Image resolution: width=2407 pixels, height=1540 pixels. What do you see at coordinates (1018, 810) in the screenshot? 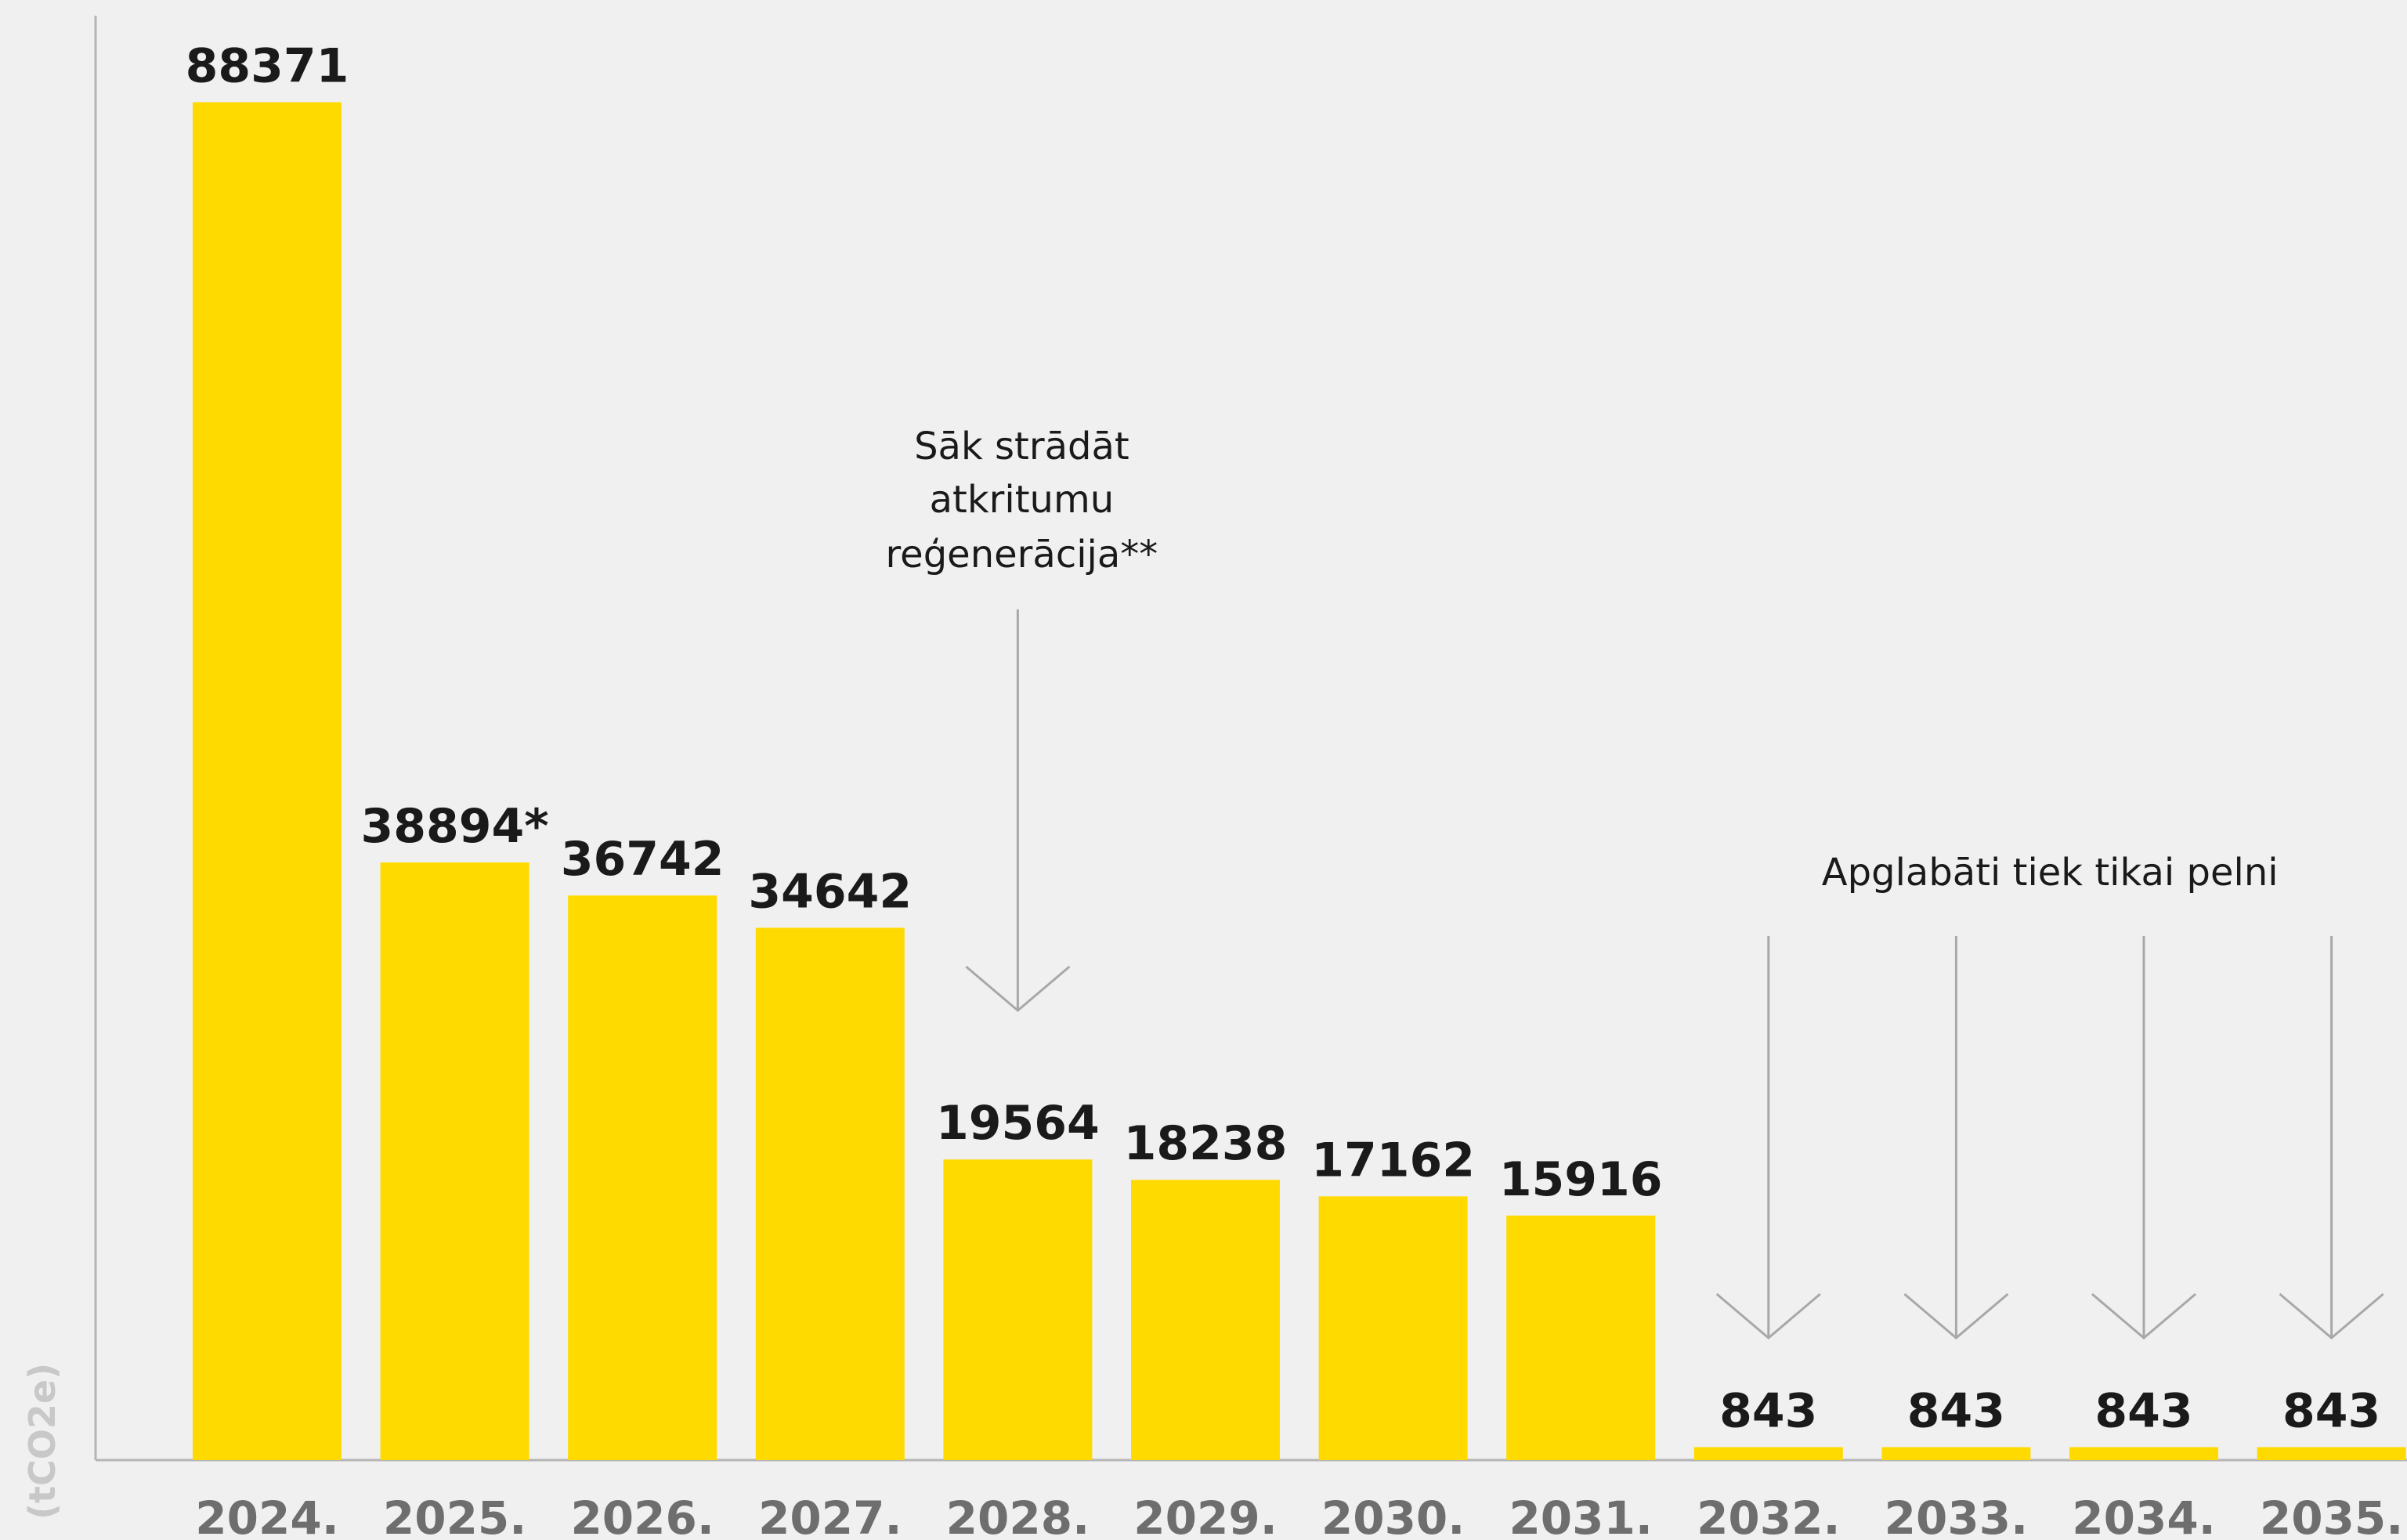
I see `annotation-1-arrow` at bounding box center [1018, 810].